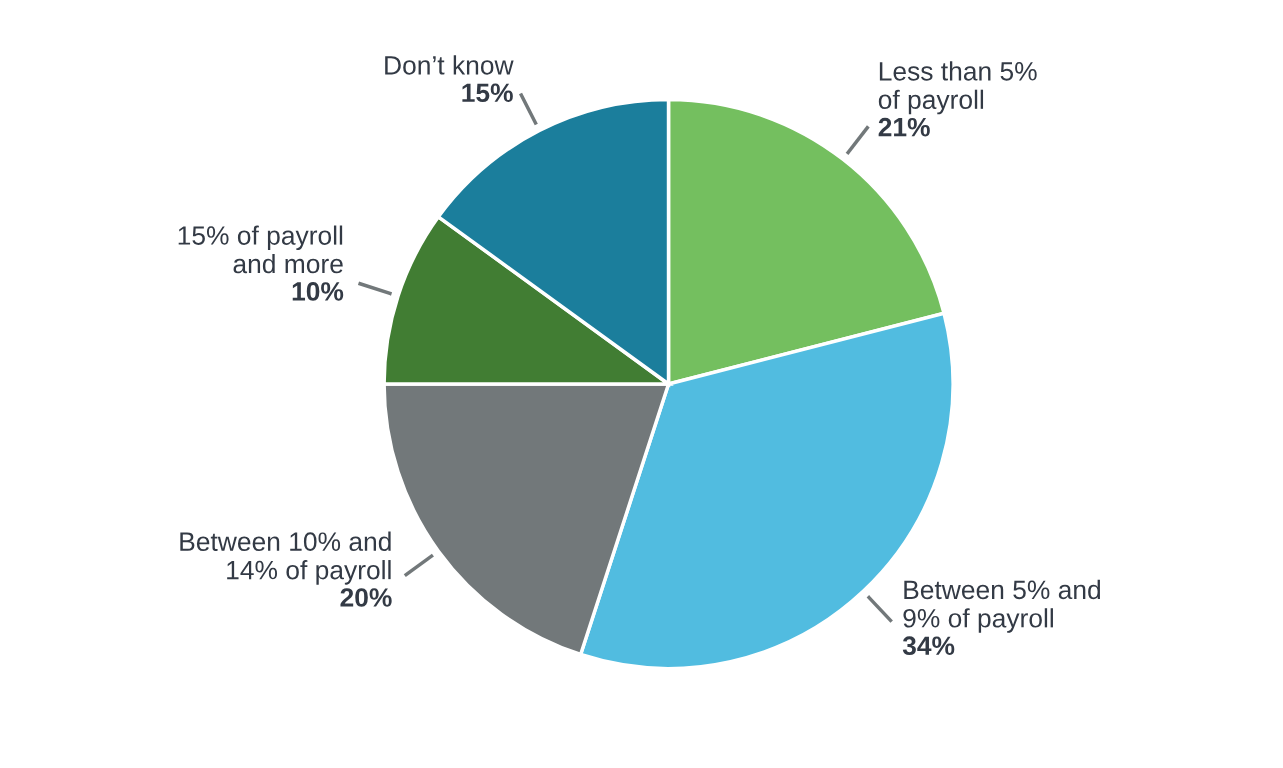 This screenshot has width=1283, height=768. Describe the element at coordinates (957, 88) in the screenshot. I see `slice-label: Less than 5% of payroll` at that location.